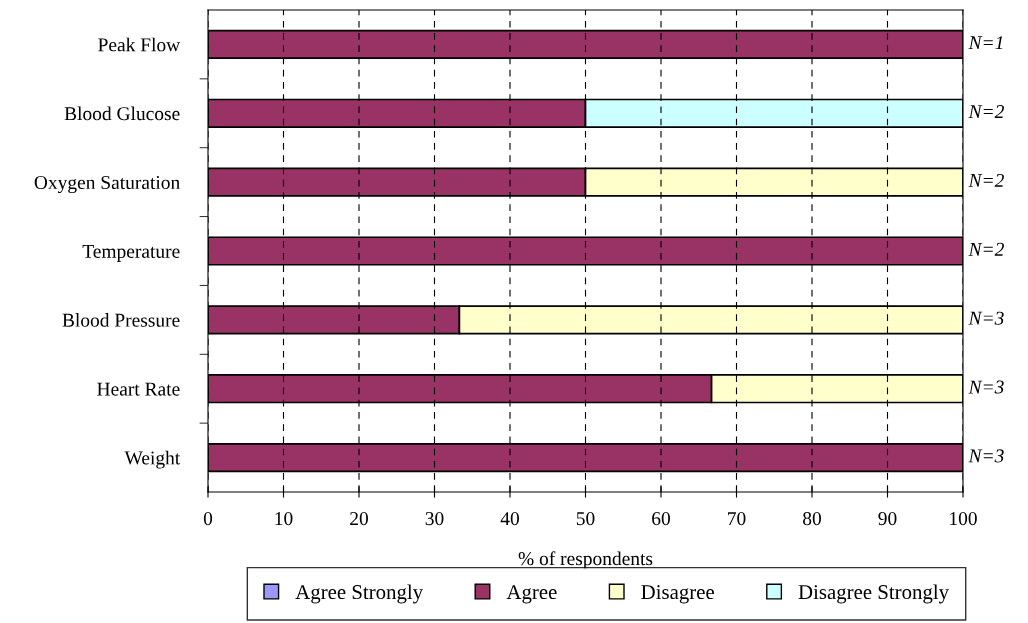  Describe the element at coordinates (122, 113) in the screenshot. I see `y-tick-label: Blood Glucose` at that location.